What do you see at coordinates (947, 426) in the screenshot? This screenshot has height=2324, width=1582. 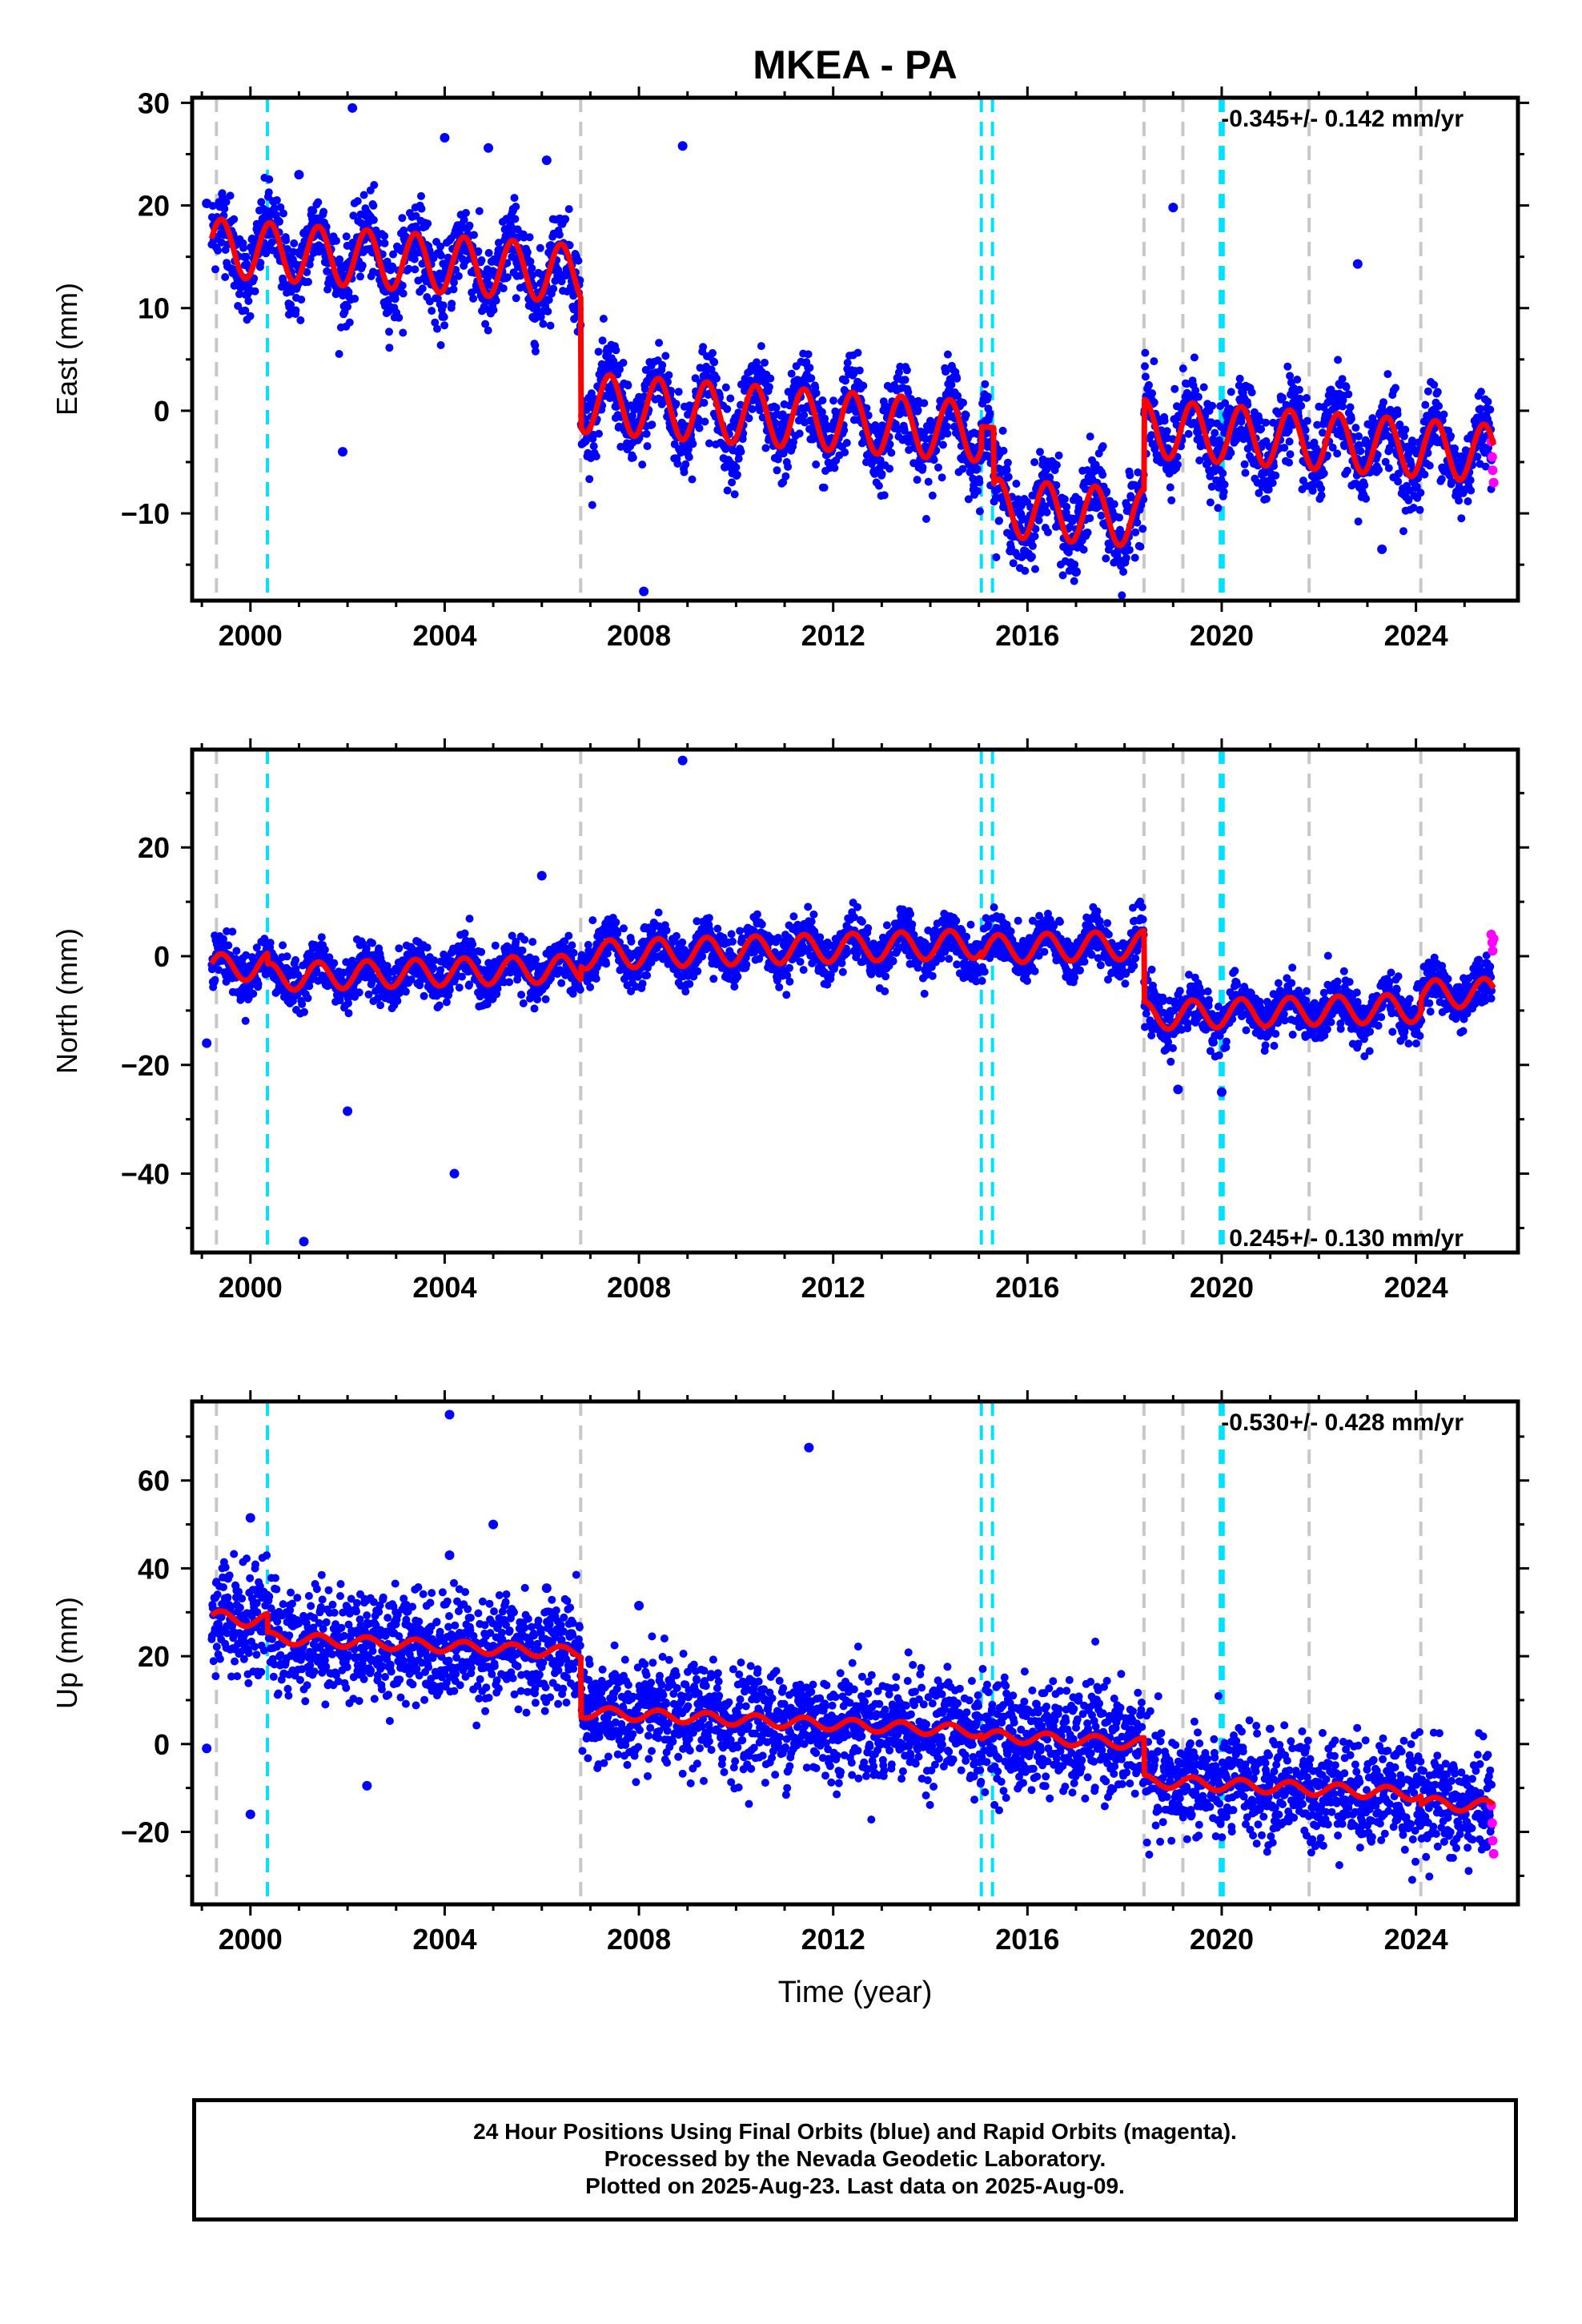 I see `east-point-2019` at bounding box center [947, 426].